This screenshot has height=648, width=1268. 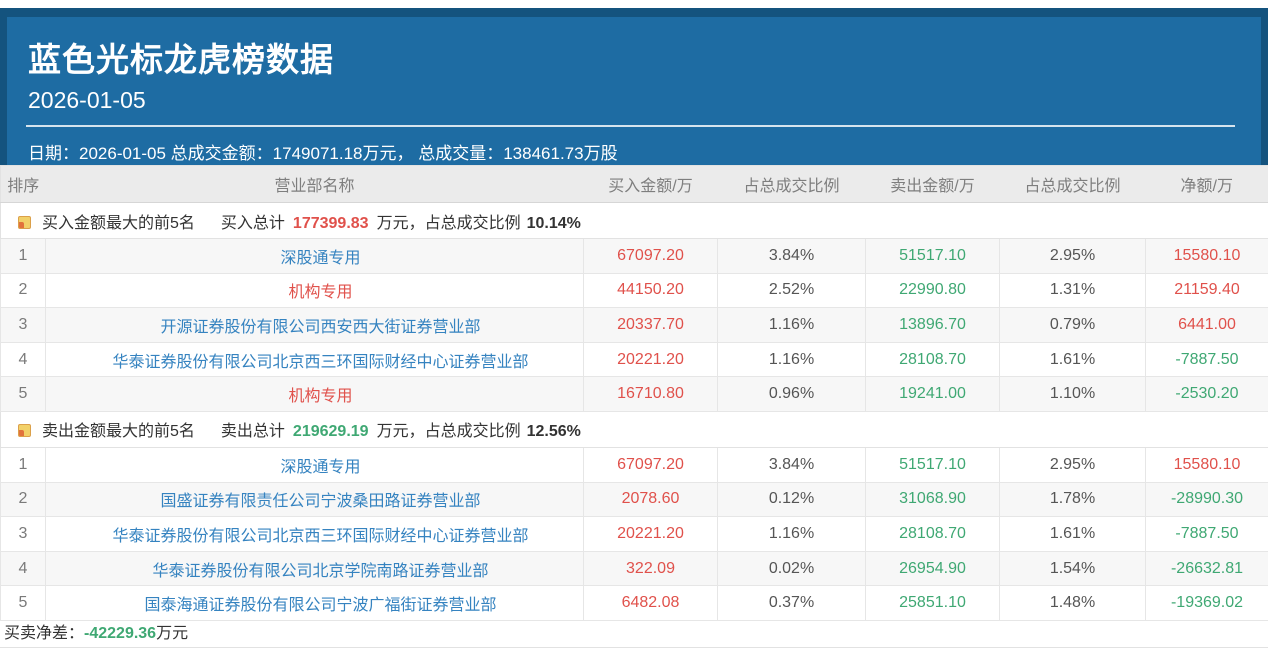 What do you see at coordinates (634, 429) in the screenshot?
I see `sell-section-header: 卖出金额最大的前5名 卖出总计 219629.19 万元，占总成交比例 12.56%` at bounding box center [634, 429].